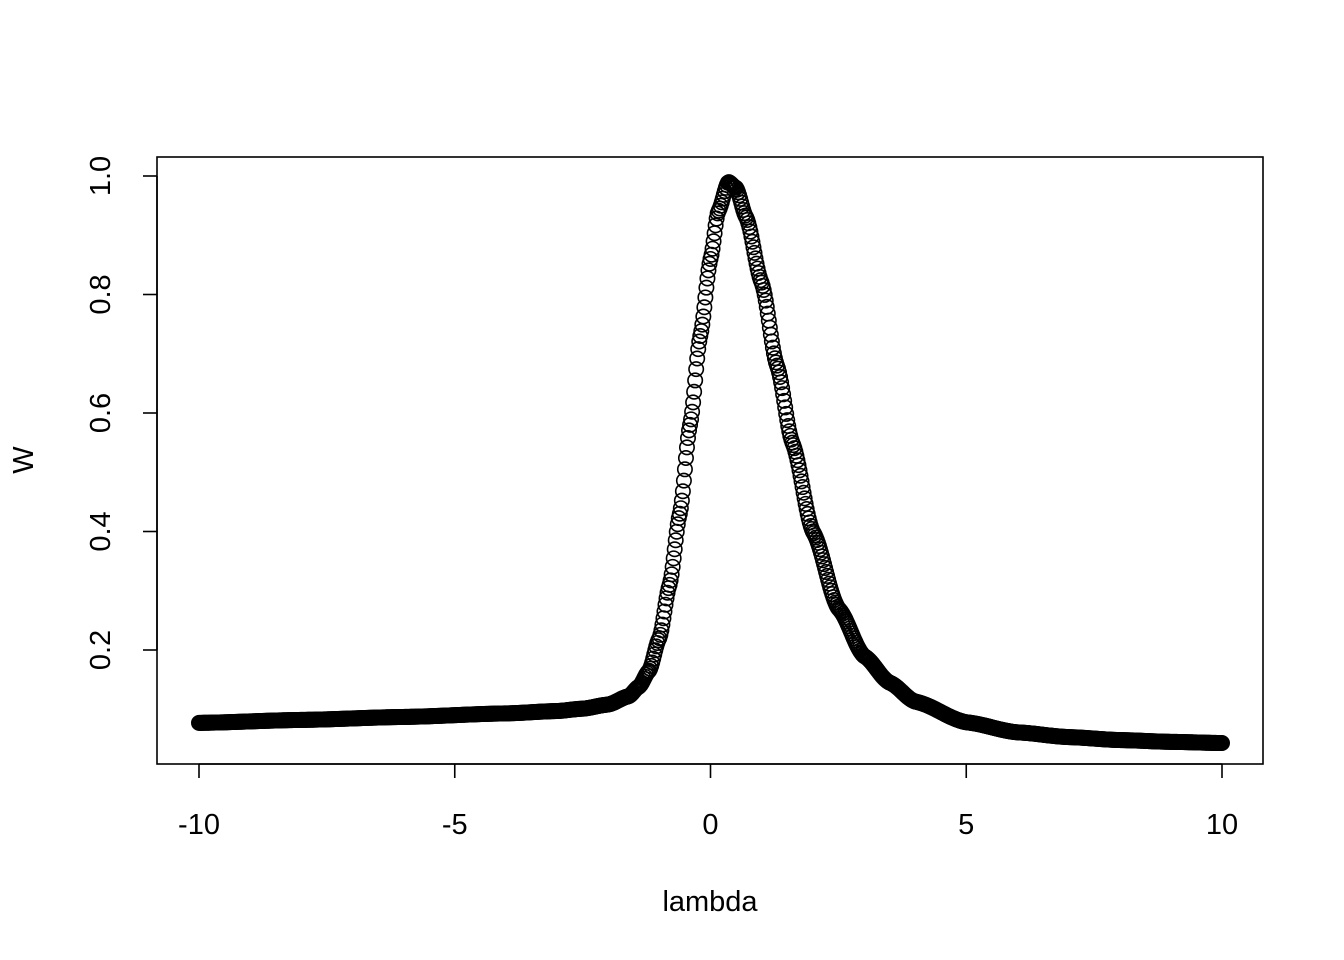  I want to click on y-tick-label: 1.0, so click(101, 176).